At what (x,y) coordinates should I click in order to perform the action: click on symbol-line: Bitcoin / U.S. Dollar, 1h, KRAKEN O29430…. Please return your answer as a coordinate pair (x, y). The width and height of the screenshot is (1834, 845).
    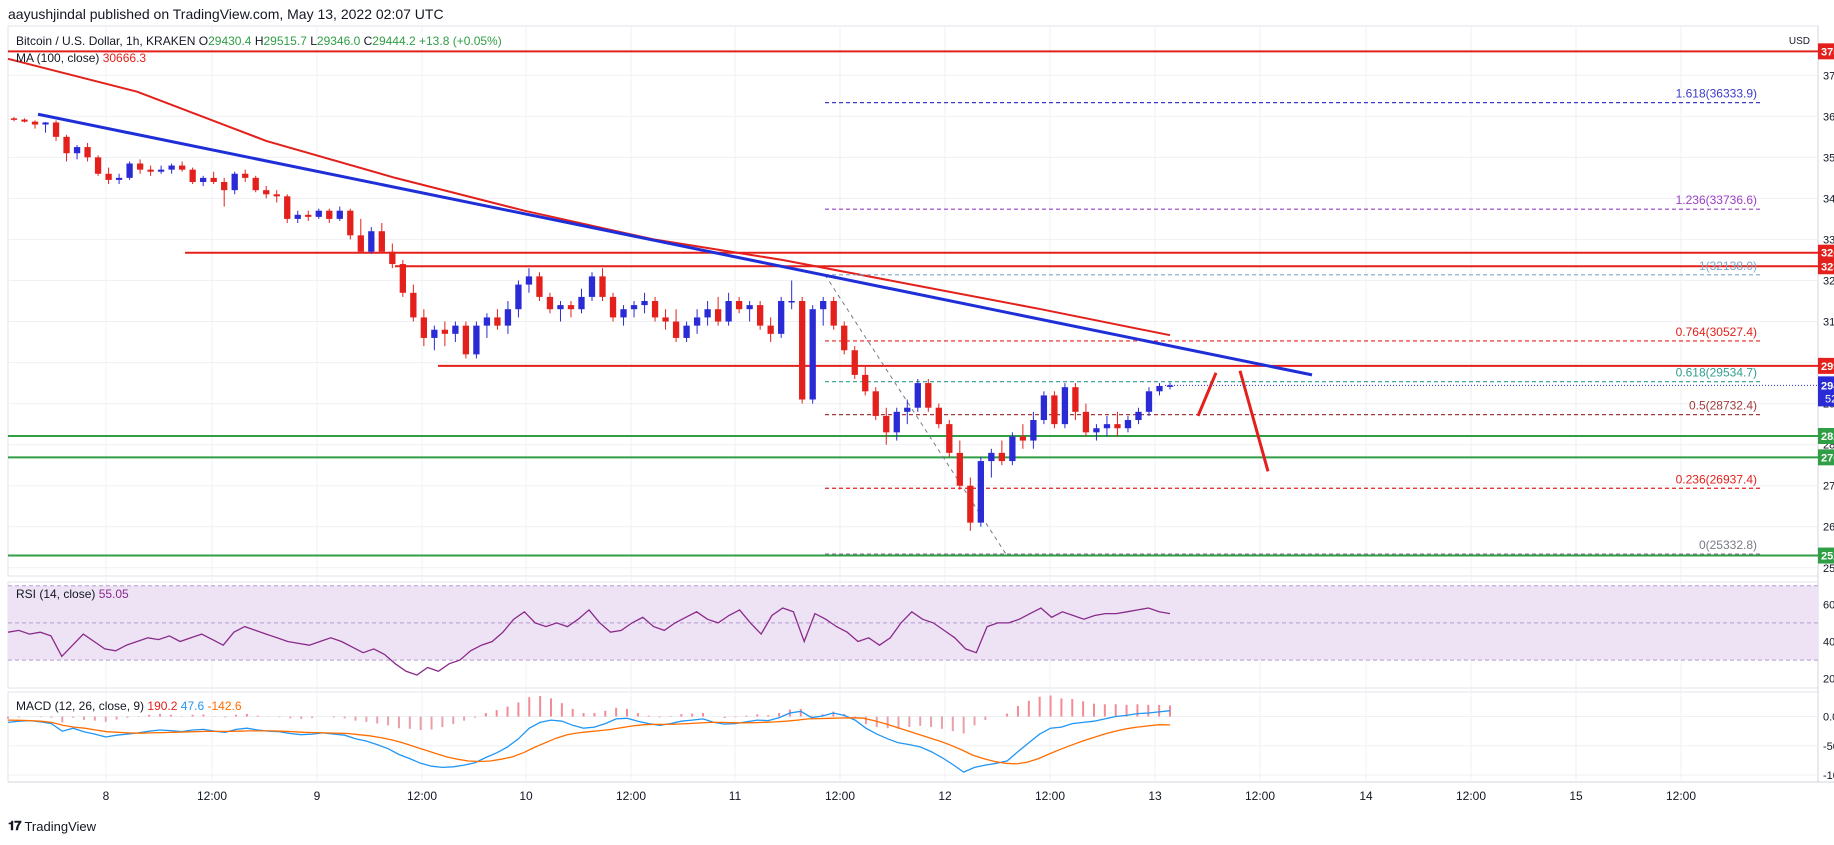
    Looking at the image, I should click on (259, 41).